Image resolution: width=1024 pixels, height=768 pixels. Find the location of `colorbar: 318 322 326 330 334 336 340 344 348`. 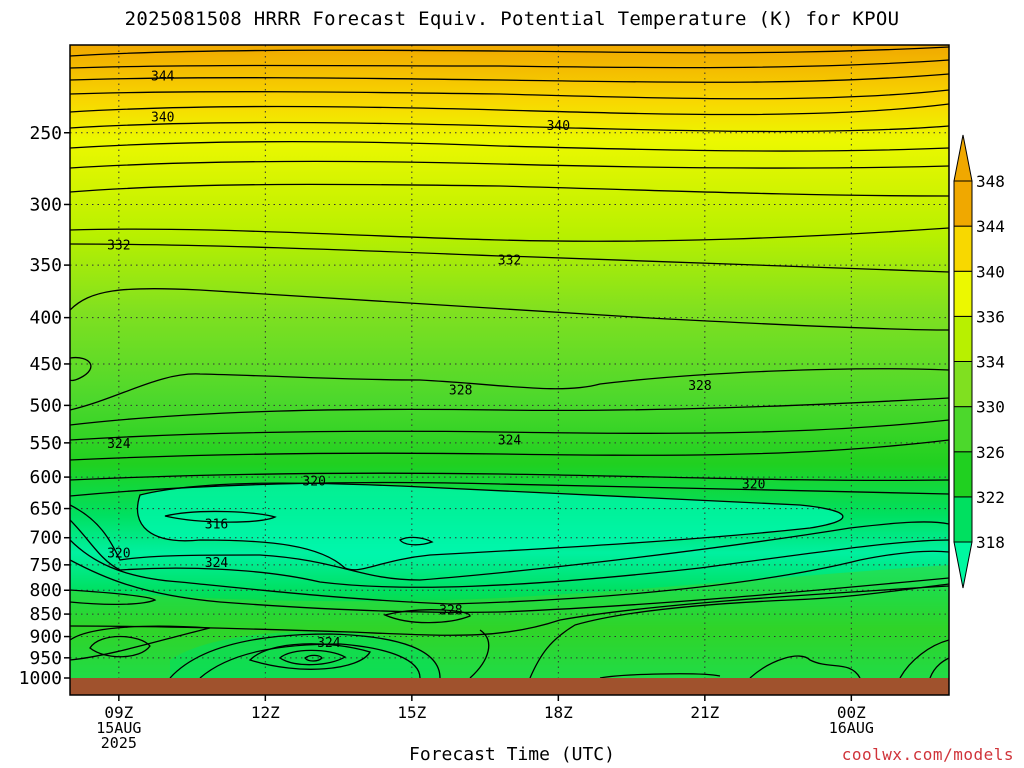

colorbar: 318 322 326 330 334 336 340 344 348 is located at coordinates (979, 361).